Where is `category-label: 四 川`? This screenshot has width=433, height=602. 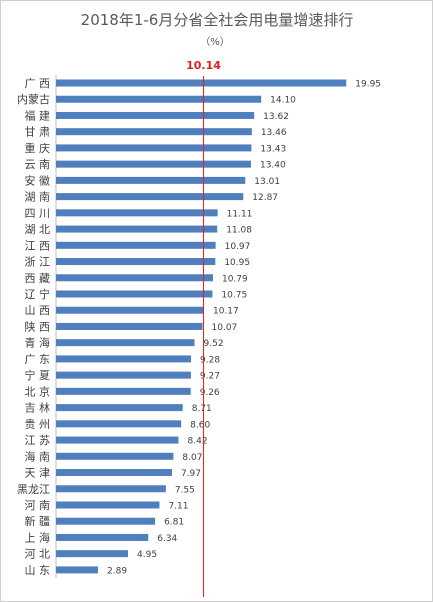 category-label: 四 川 is located at coordinates (38, 213).